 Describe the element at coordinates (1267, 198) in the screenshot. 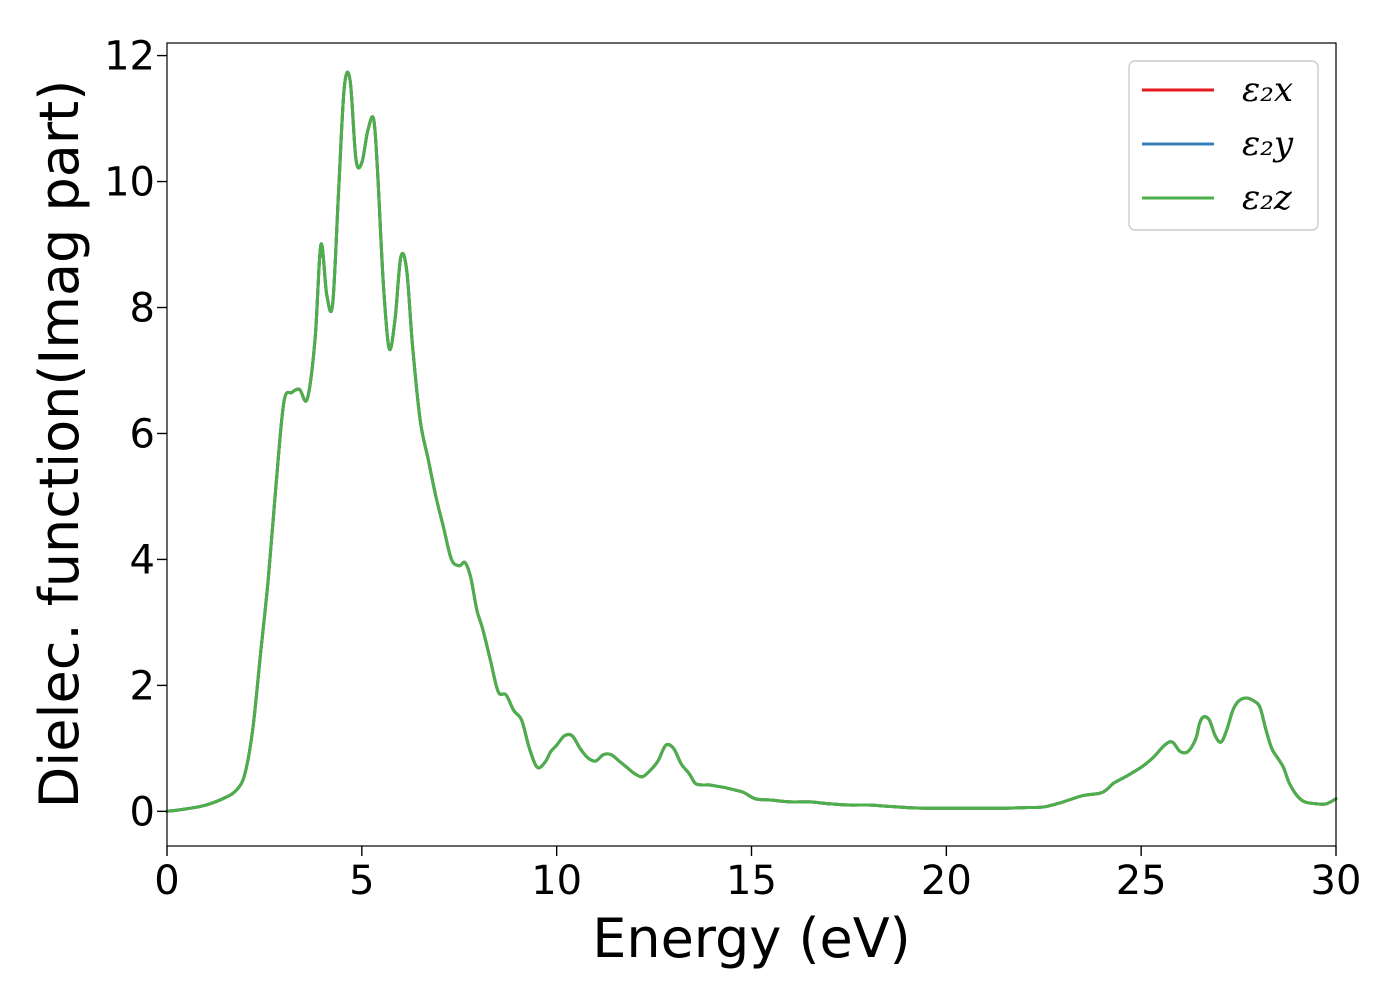

I see `legend-label: ε₂z` at that location.